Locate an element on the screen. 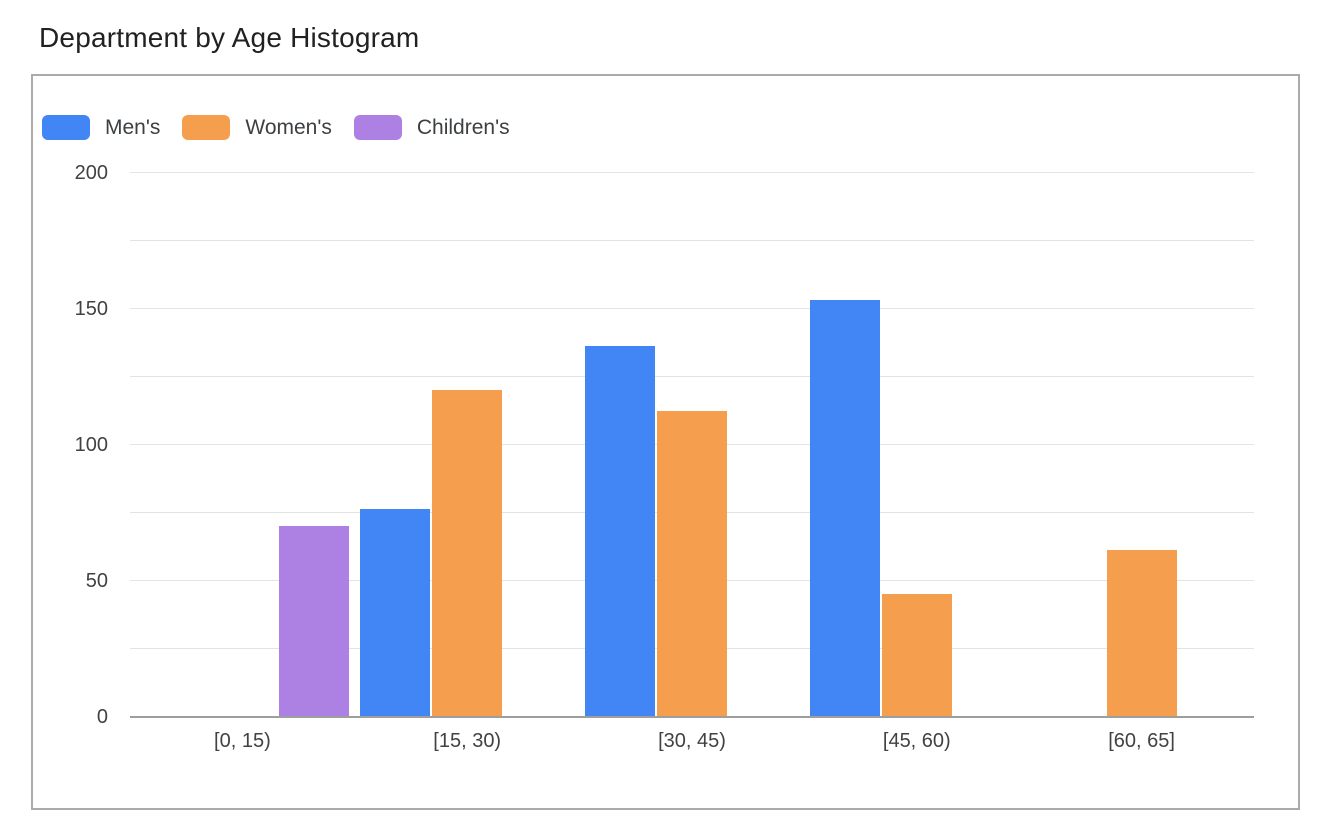  y-axis-label: 100 is located at coordinates (91, 445).